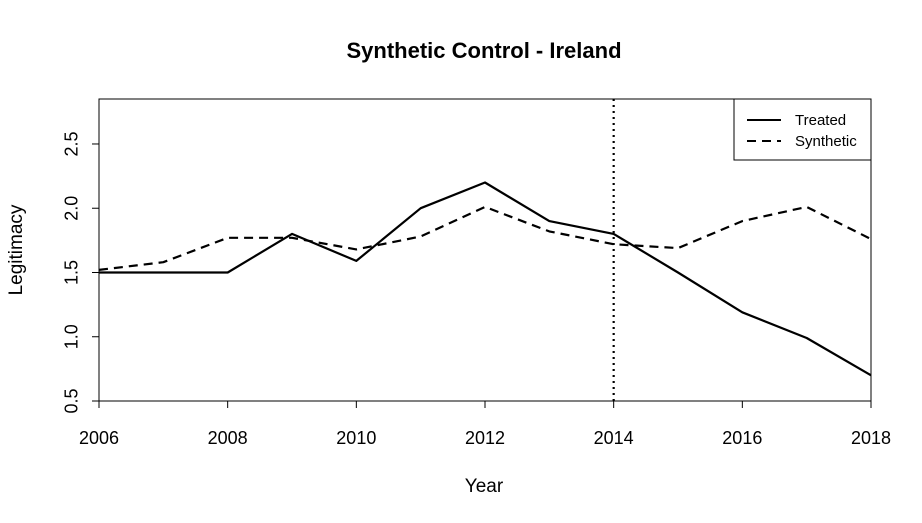  What do you see at coordinates (16, 249) in the screenshot?
I see `y-axis-label: Legitimacy` at bounding box center [16, 249].